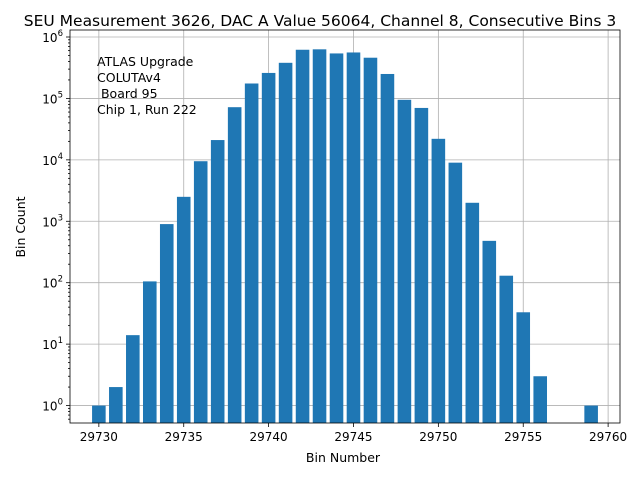  Describe the element at coordinates (52, 283) in the screenshot. I see `y-tick-label: 10²` at that location.